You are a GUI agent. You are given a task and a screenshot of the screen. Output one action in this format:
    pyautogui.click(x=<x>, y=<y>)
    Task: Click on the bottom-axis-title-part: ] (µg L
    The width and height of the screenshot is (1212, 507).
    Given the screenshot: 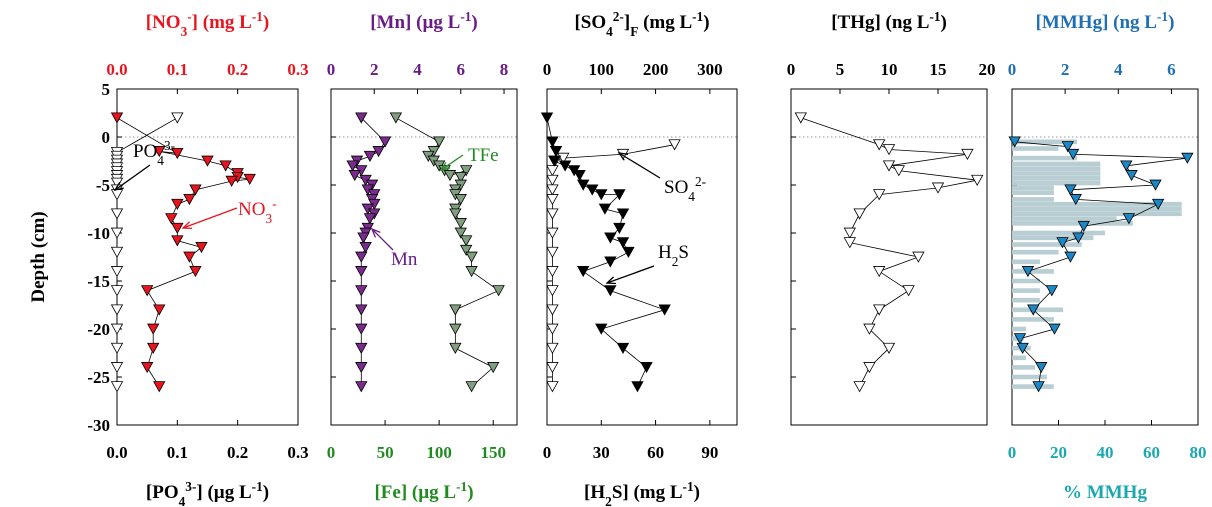 What is the action you would take?
    pyautogui.click(x=223, y=492)
    